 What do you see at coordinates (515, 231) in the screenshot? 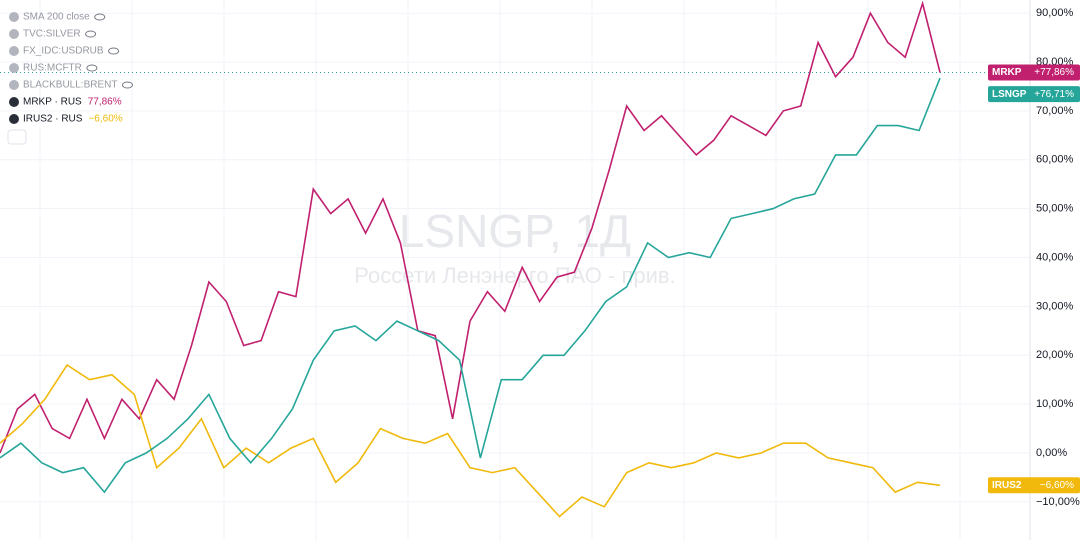
I see `watermark-title: LSNGP, 1Д` at bounding box center [515, 231].